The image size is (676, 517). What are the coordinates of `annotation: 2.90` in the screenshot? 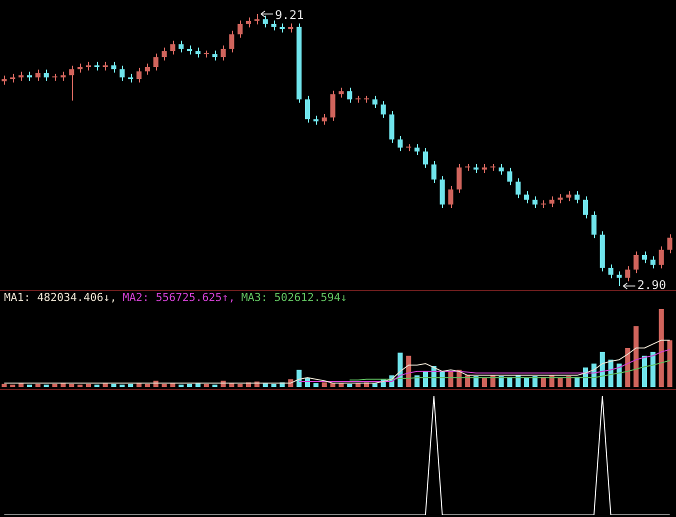 It's located at (651, 285).